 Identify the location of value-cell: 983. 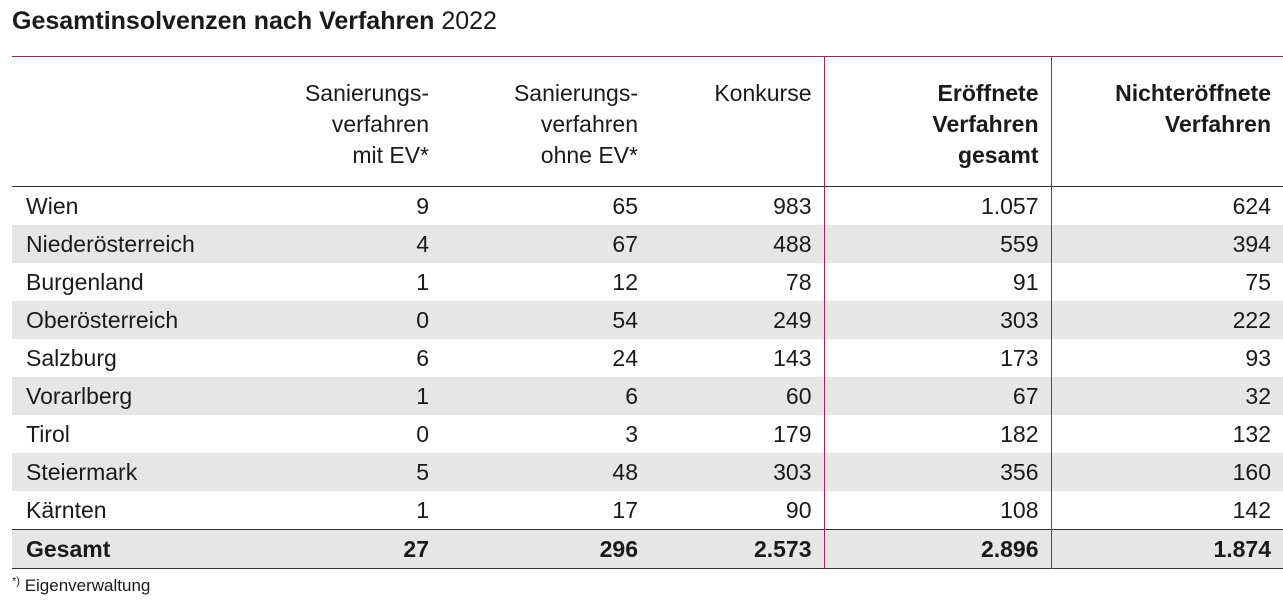
(792, 206).